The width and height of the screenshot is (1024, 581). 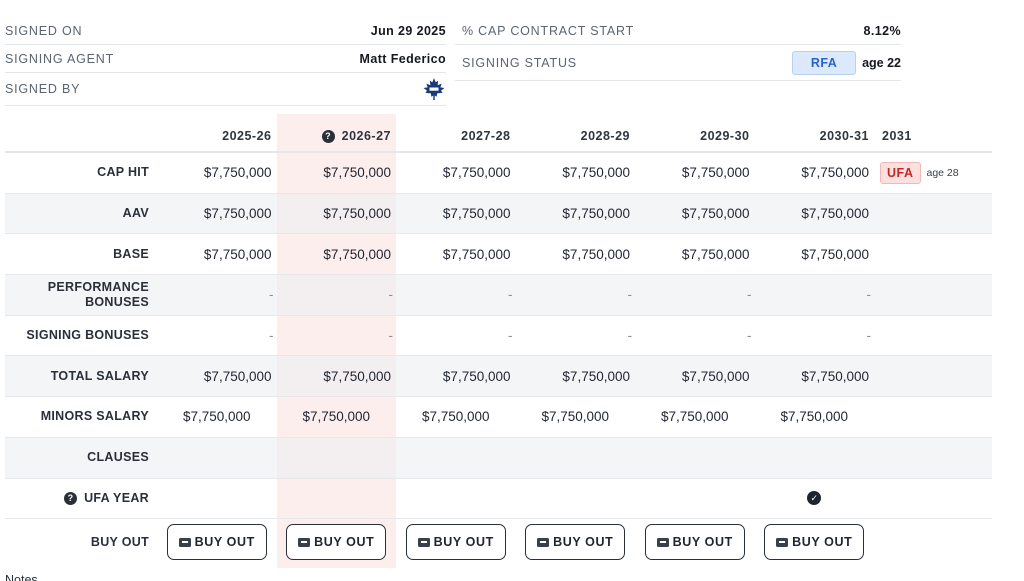 I want to click on cap-start-label: % CAP CONTRACT START, so click(x=548, y=30).